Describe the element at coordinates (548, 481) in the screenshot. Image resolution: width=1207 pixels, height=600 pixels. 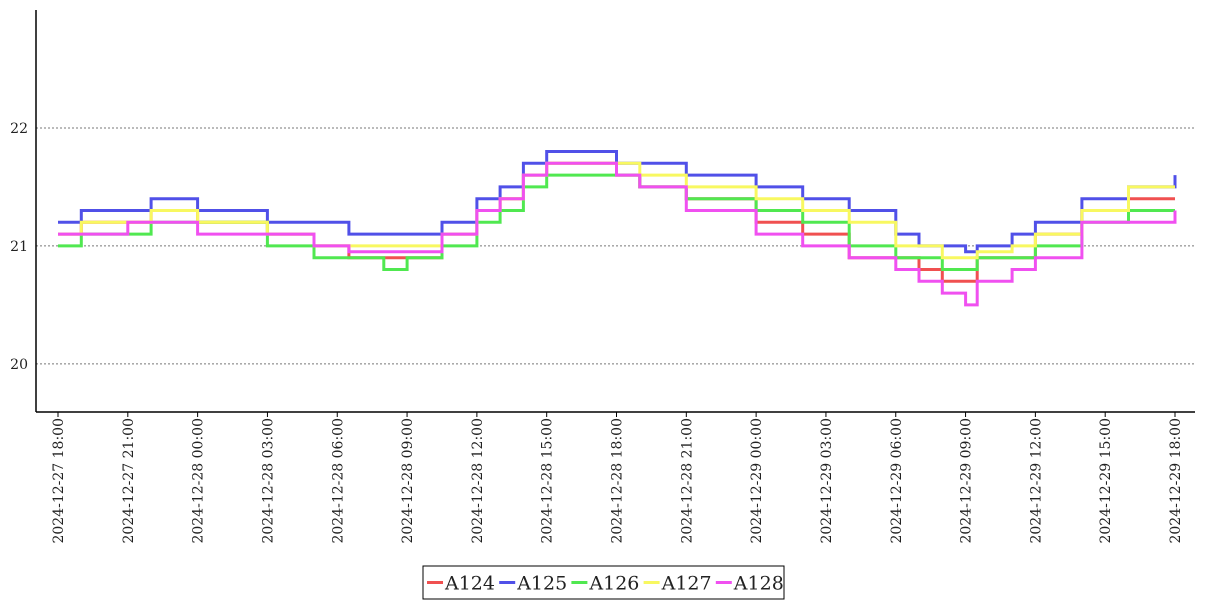
I see `x-tick-label: 2024-12-28 15:00` at that location.